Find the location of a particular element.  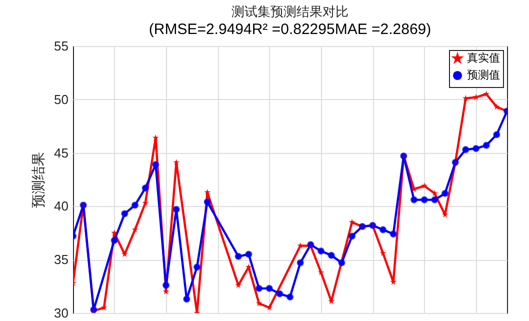

chart-title: 测试集预测结果对比 is located at coordinates (290, 12).